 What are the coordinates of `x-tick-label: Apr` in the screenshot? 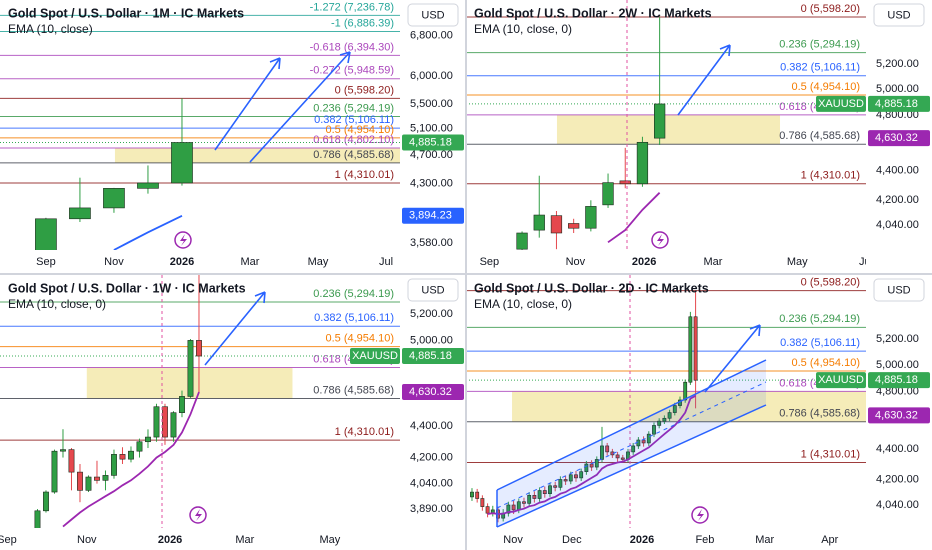 It's located at (829, 540).